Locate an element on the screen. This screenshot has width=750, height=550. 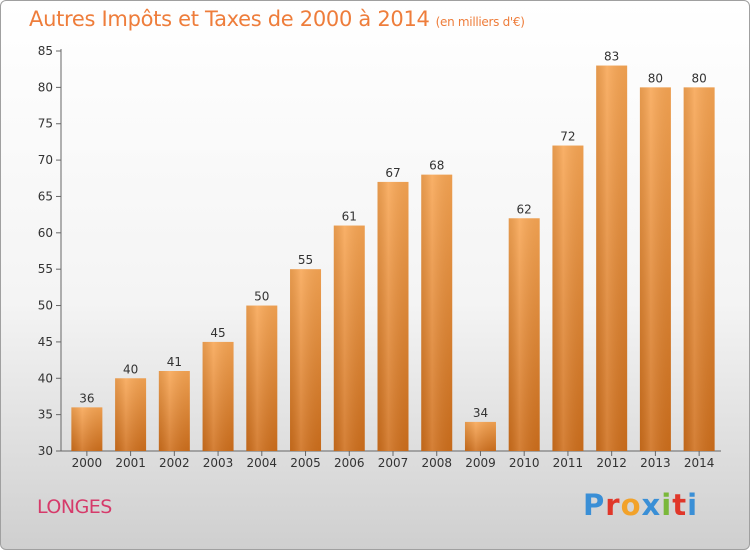
y-tick-label: 80 is located at coordinates (45, 87).